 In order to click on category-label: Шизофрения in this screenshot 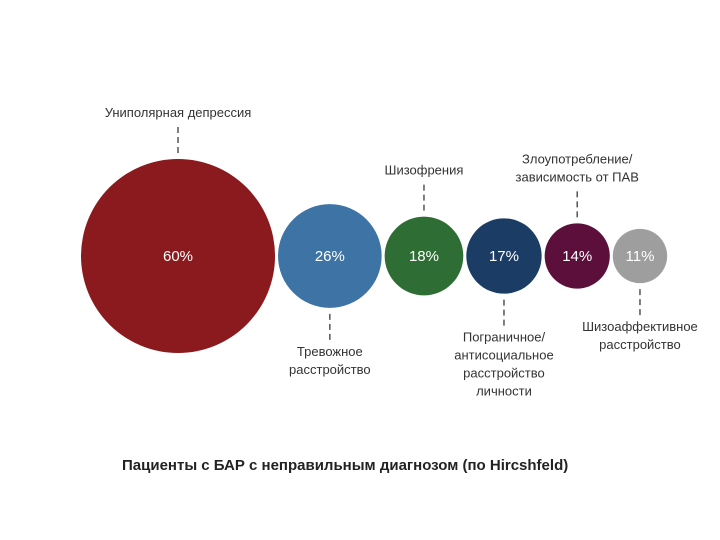, I will do `click(424, 170)`.